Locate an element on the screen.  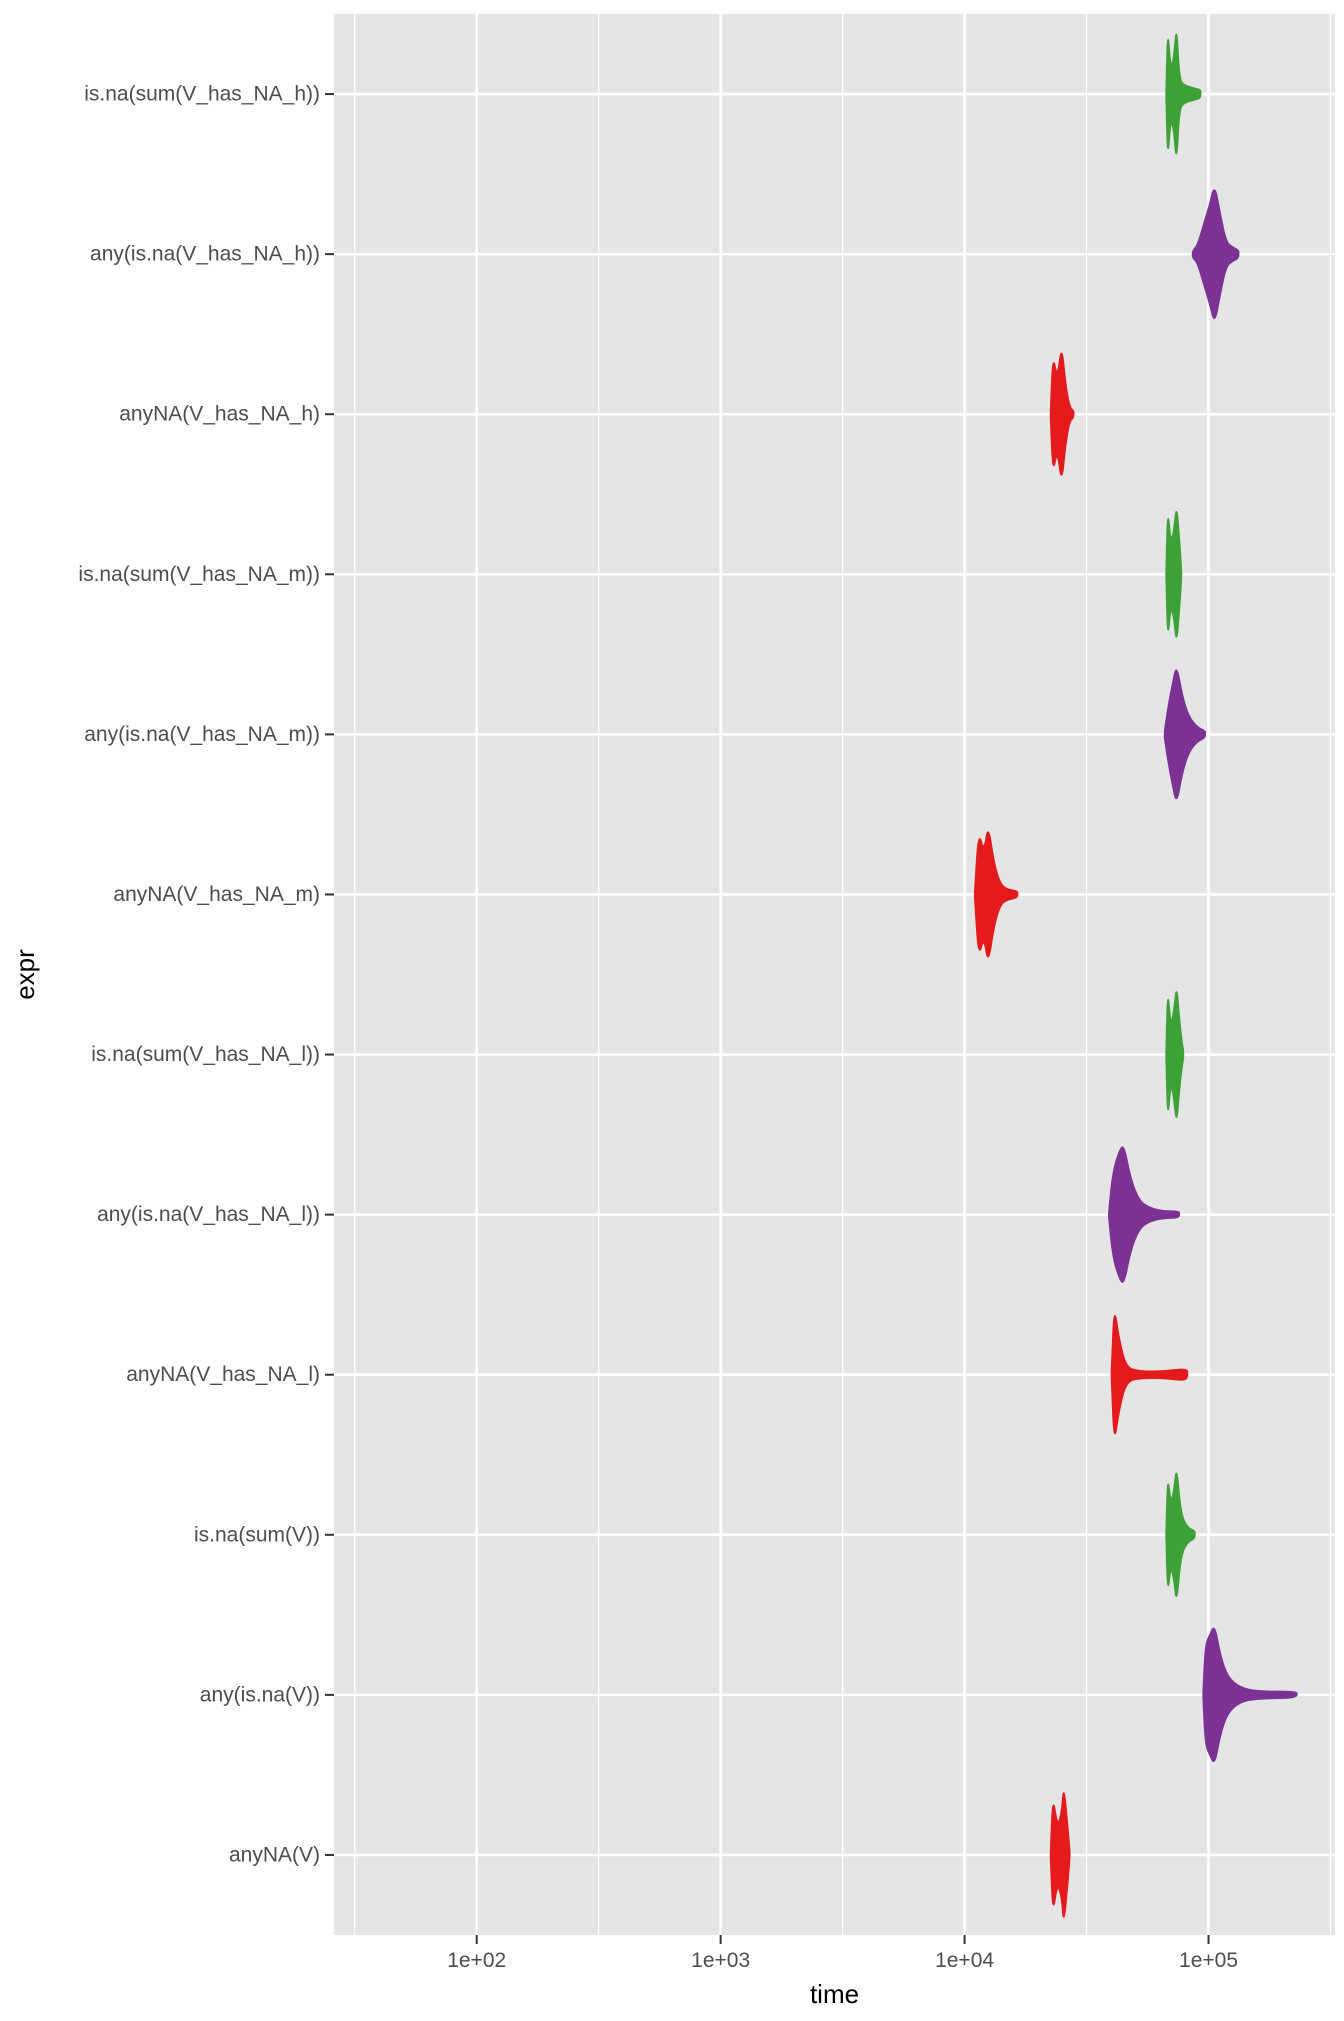
y-tick-label: any(is.na(V_has_NA_l)) is located at coordinates (208, 1214).